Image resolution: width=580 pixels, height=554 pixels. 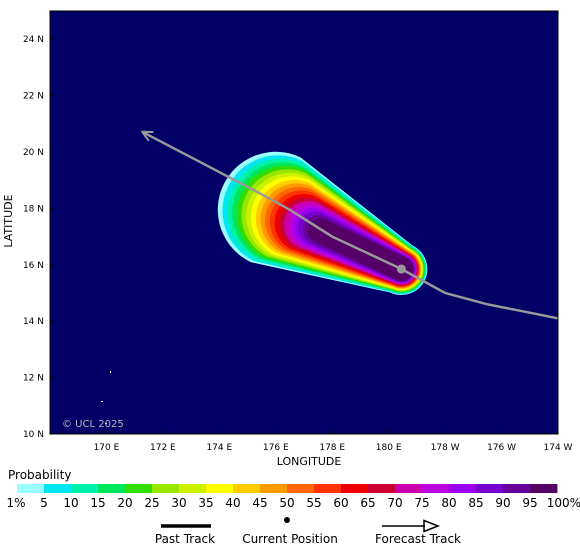 I want to click on x-axis-title: LONGITUDE, so click(x=309, y=461).